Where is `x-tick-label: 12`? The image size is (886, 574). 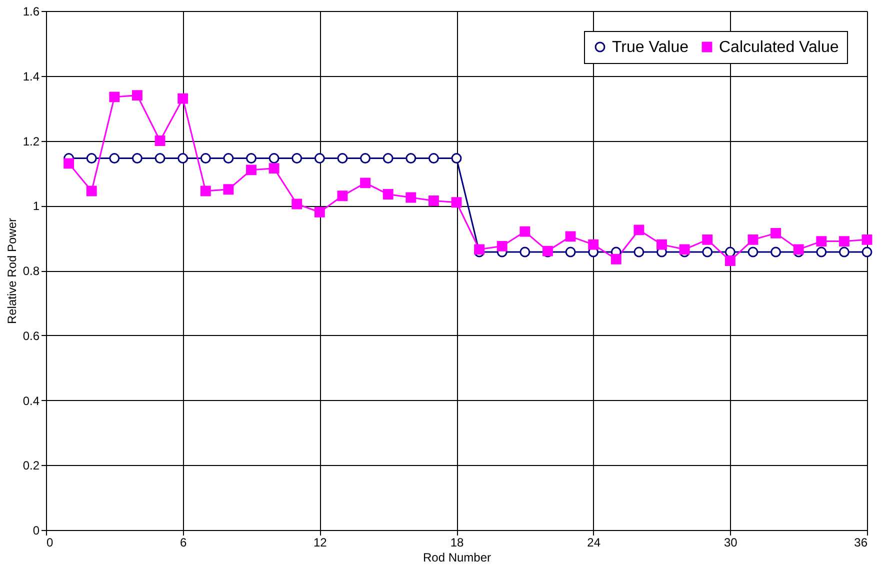
x-tick-label: 12 is located at coordinates (320, 543).